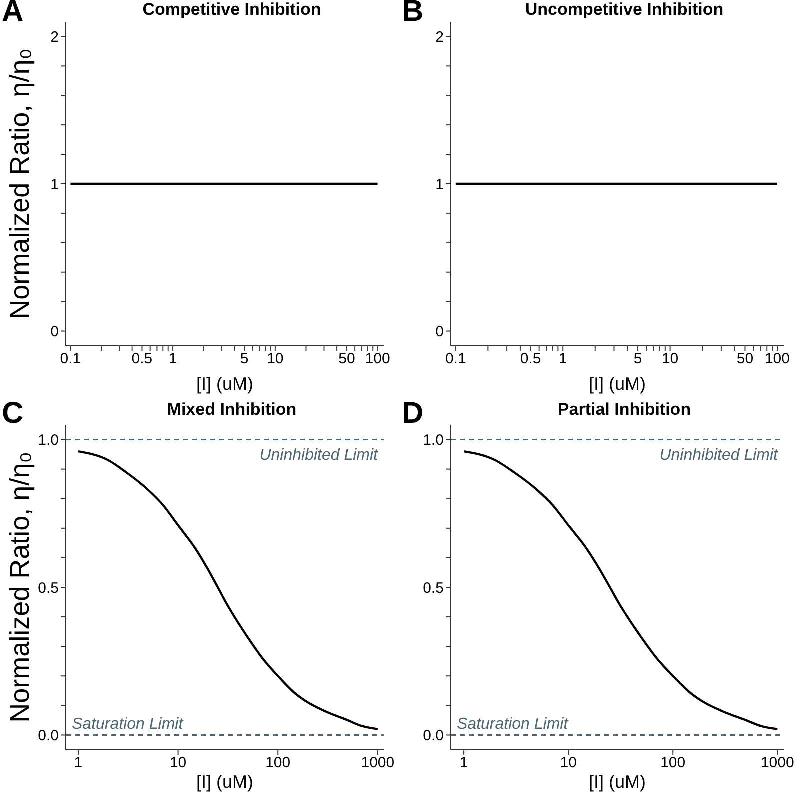 The image size is (800, 796). Describe the element at coordinates (413, 413) in the screenshot. I see `text: D` at that location.